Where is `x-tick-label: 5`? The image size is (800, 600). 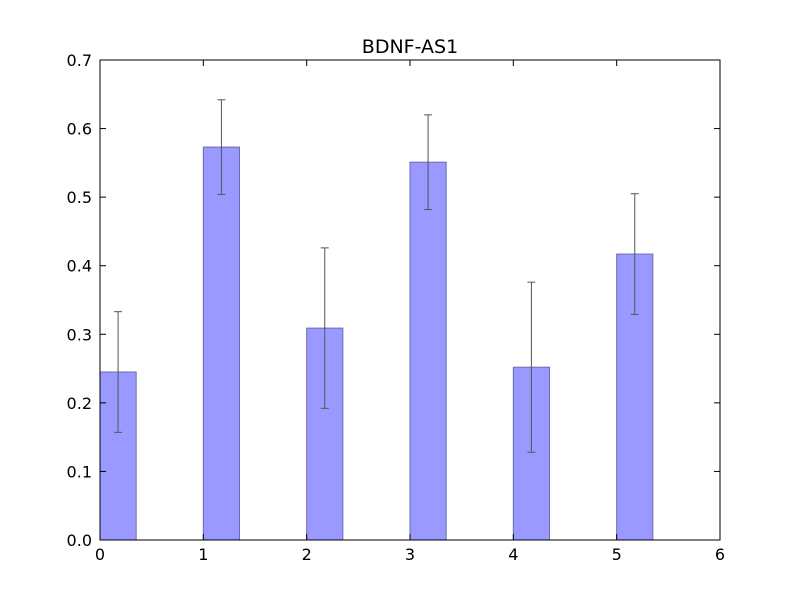 x-tick-label: 5 is located at coordinates (617, 554).